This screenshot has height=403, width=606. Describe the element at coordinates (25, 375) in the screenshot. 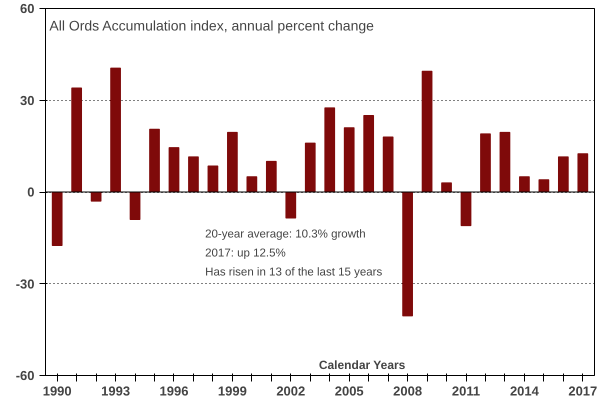

I see `y-tick-label: -60` at that location.